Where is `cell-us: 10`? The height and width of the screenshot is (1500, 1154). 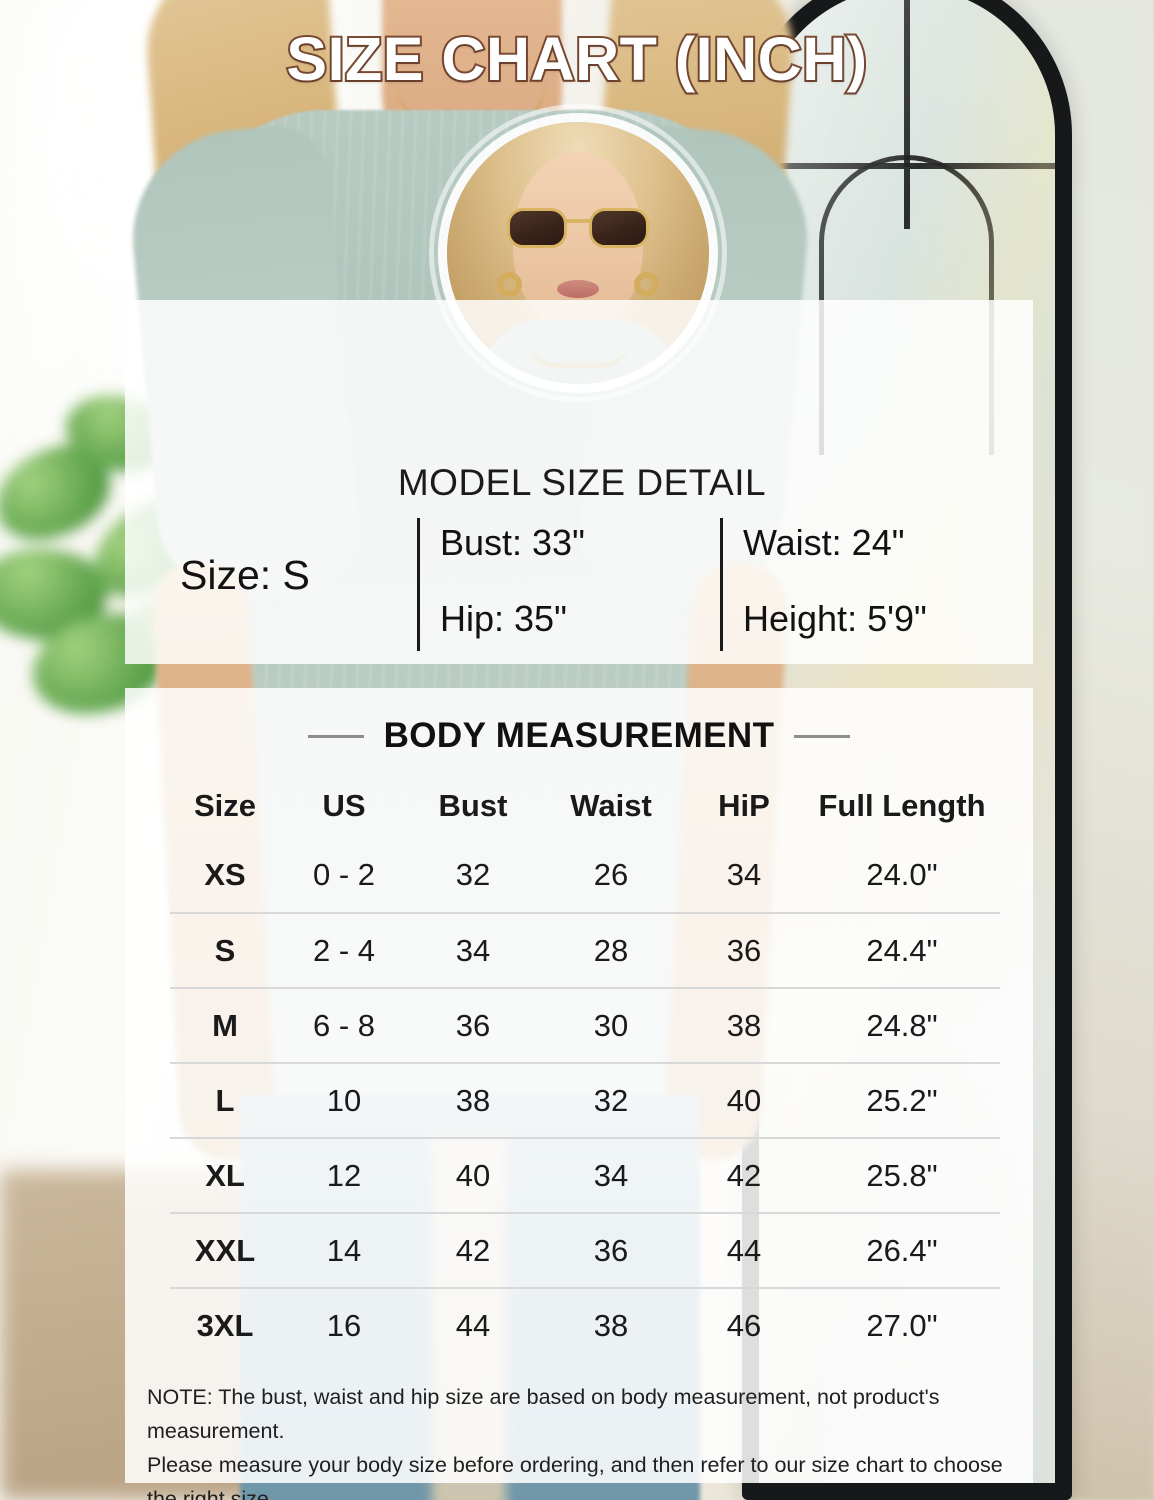
cell-us: 10 is located at coordinates (344, 1100).